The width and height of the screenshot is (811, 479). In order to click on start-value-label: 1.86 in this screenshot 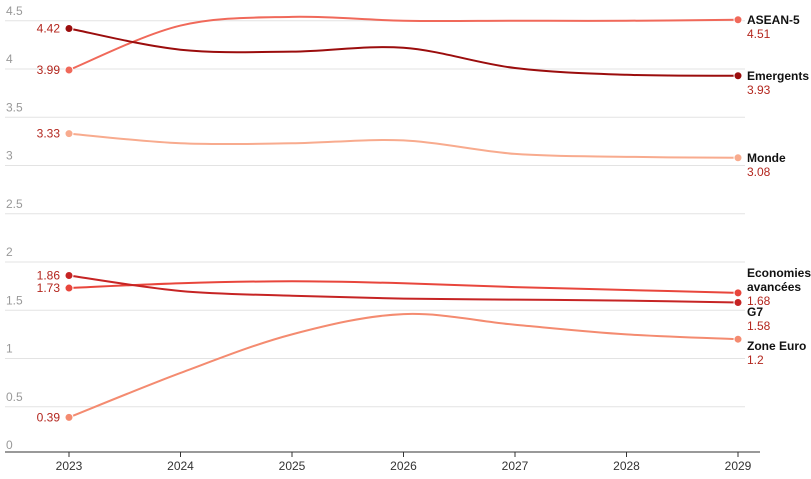, I will do `click(49, 276)`.